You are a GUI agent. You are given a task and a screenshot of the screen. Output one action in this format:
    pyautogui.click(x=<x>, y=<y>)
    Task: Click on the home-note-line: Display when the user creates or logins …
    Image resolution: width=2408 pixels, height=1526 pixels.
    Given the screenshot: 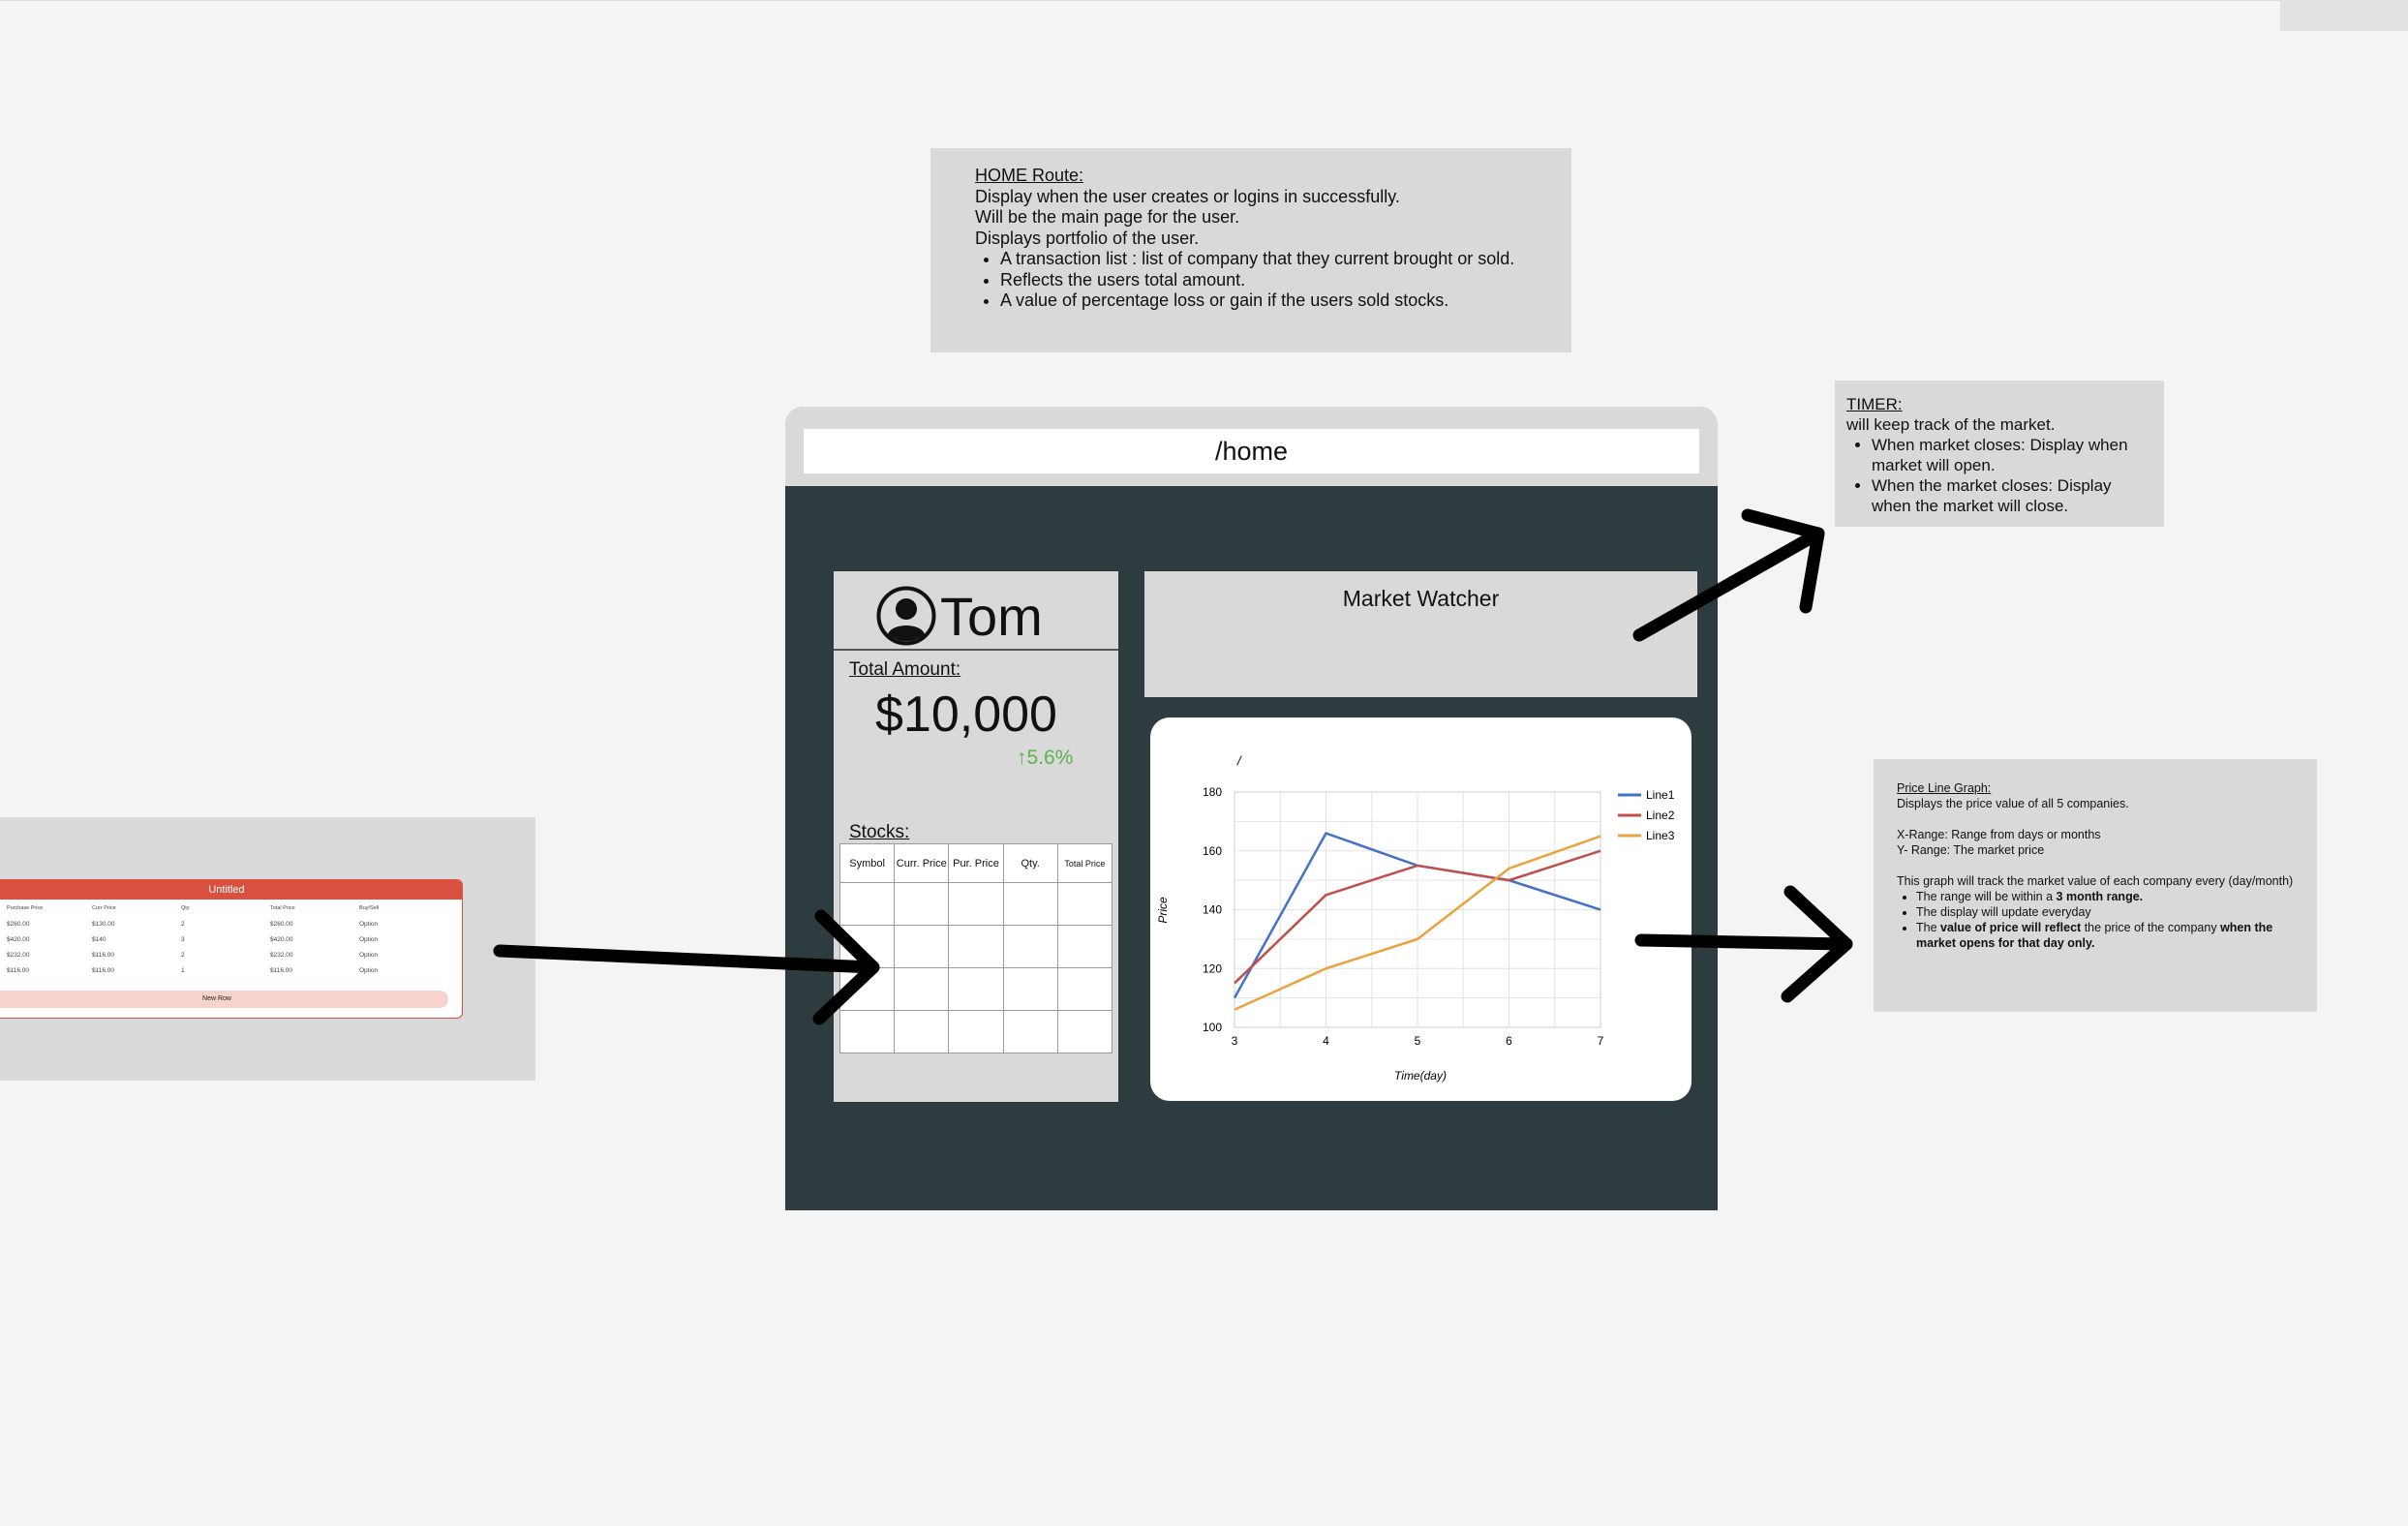 What is the action you would take?
    pyautogui.click(x=1188, y=196)
    